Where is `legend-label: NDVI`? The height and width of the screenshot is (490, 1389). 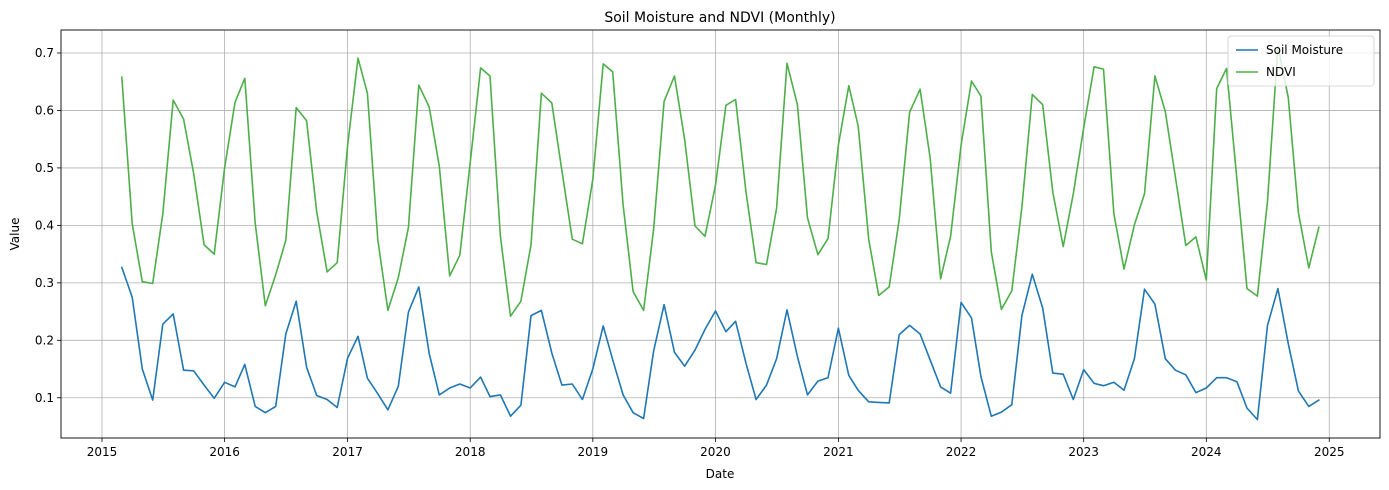 legend-label: NDVI is located at coordinates (1281, 72).